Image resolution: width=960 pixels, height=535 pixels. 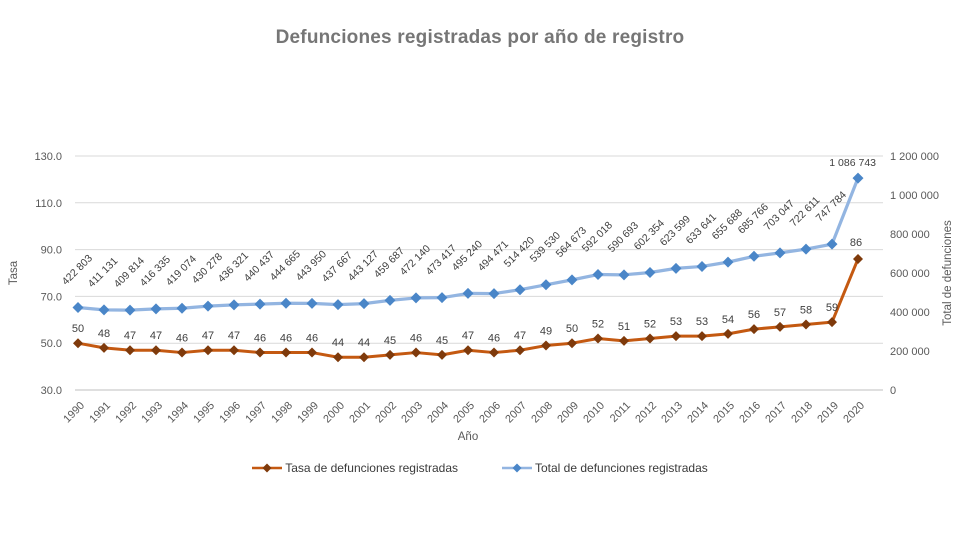 I want to click on y-axis-right-tick: 200 000, so click(x=910, y=352).